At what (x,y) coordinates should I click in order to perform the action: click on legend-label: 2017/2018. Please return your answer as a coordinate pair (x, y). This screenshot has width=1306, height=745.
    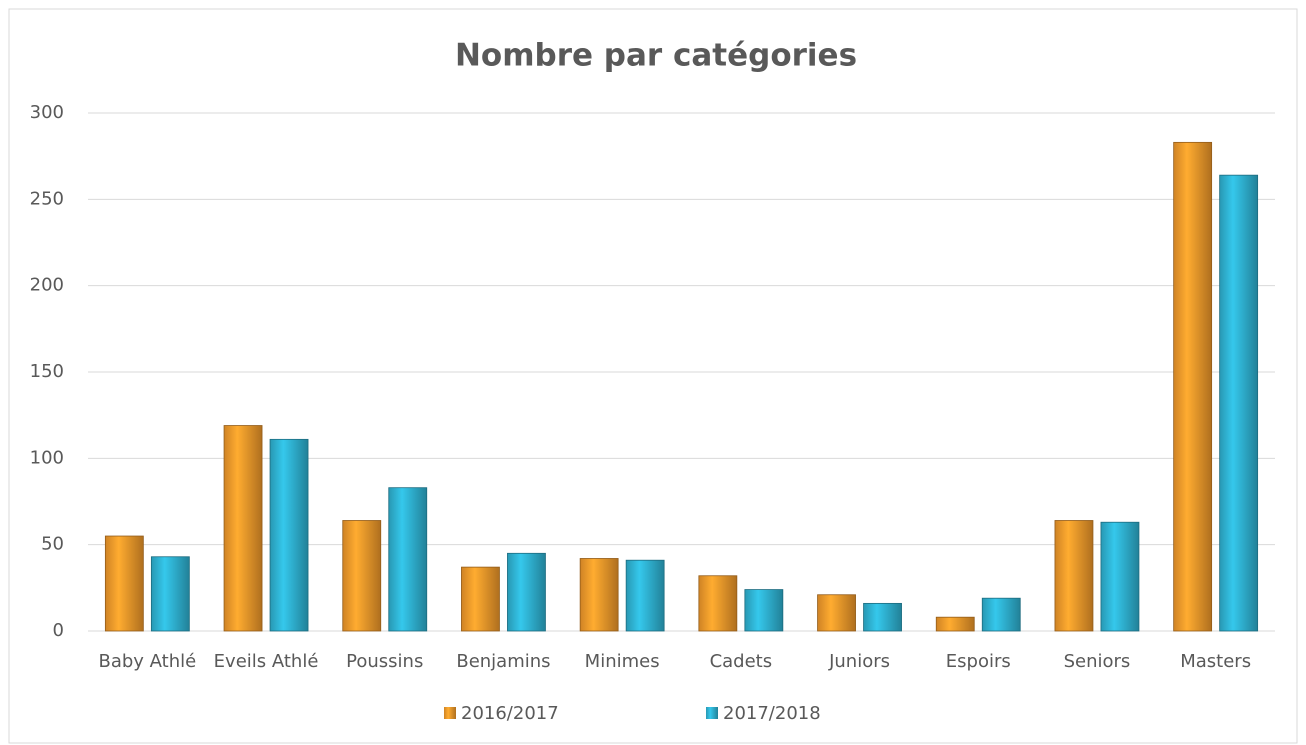
    Looking at the image, I should click on (772, 713).